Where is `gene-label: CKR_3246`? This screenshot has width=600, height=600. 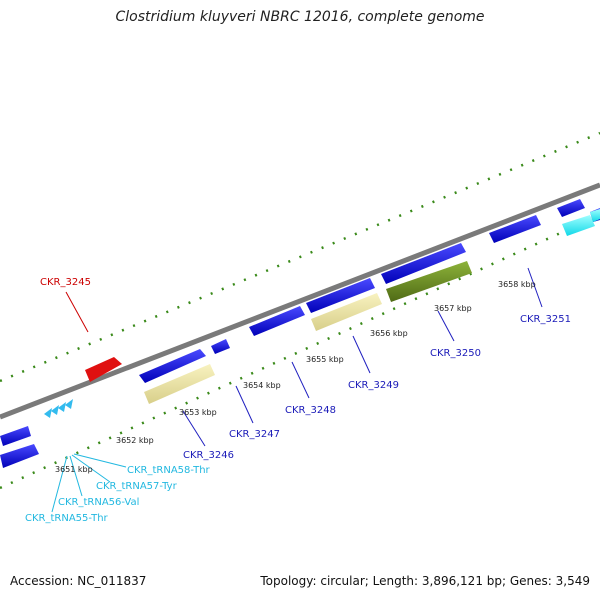
gene-label: CKR_3246 is located at coordinates (208, 455).